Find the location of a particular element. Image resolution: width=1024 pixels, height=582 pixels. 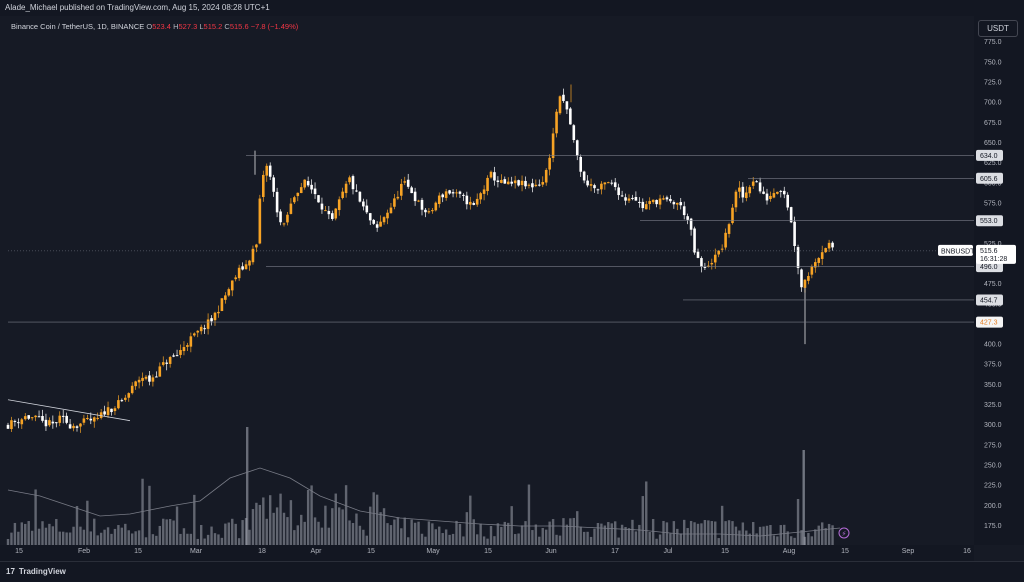

event-icon is located at coordinates (844, 533).